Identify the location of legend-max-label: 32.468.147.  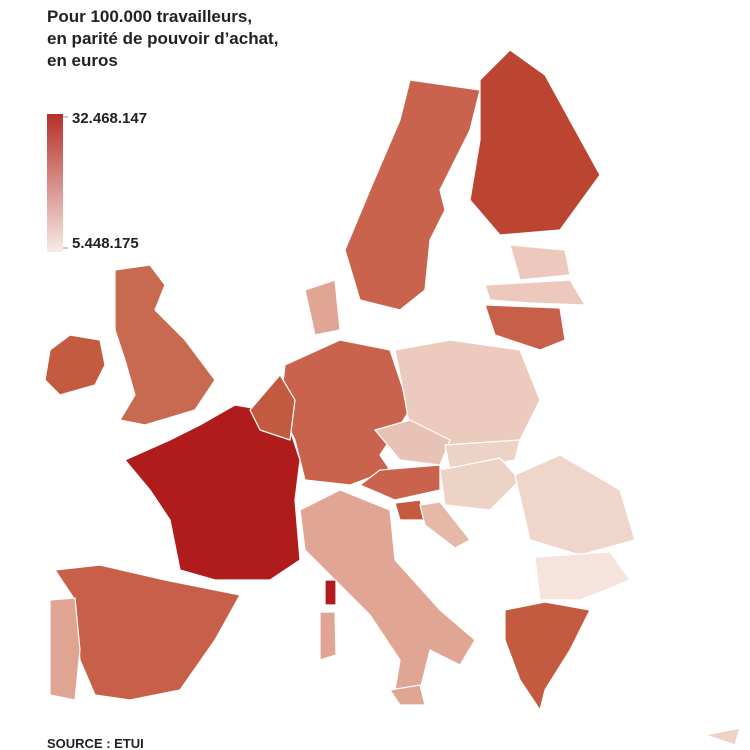
(109, 118).